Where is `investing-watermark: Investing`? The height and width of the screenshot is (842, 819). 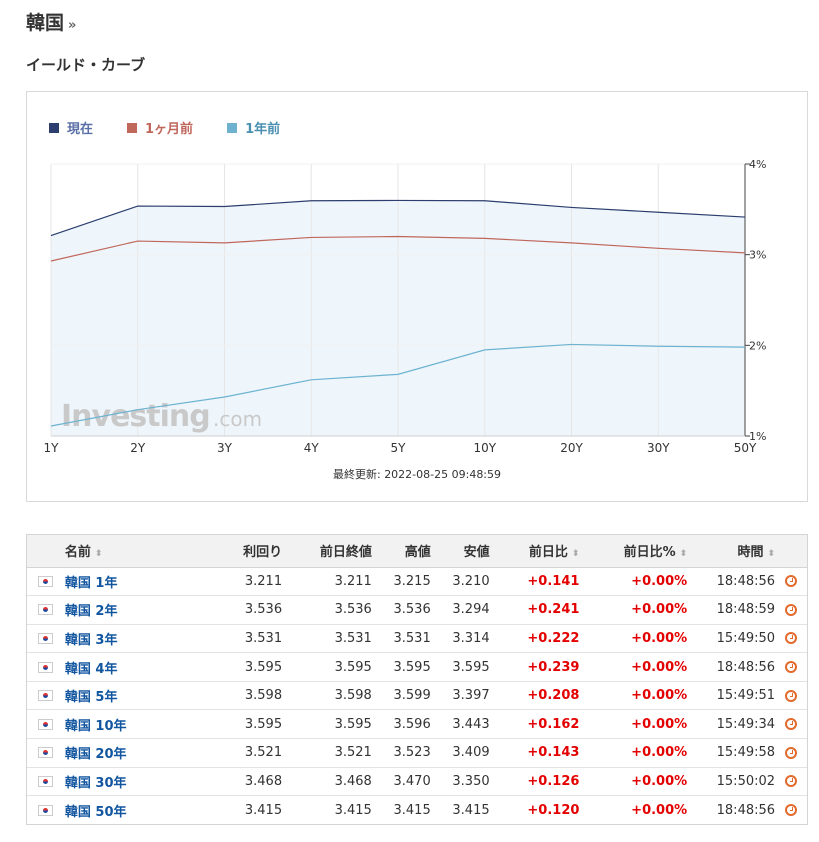 investing-watermark: Investing is located at coordinates (135, 416).